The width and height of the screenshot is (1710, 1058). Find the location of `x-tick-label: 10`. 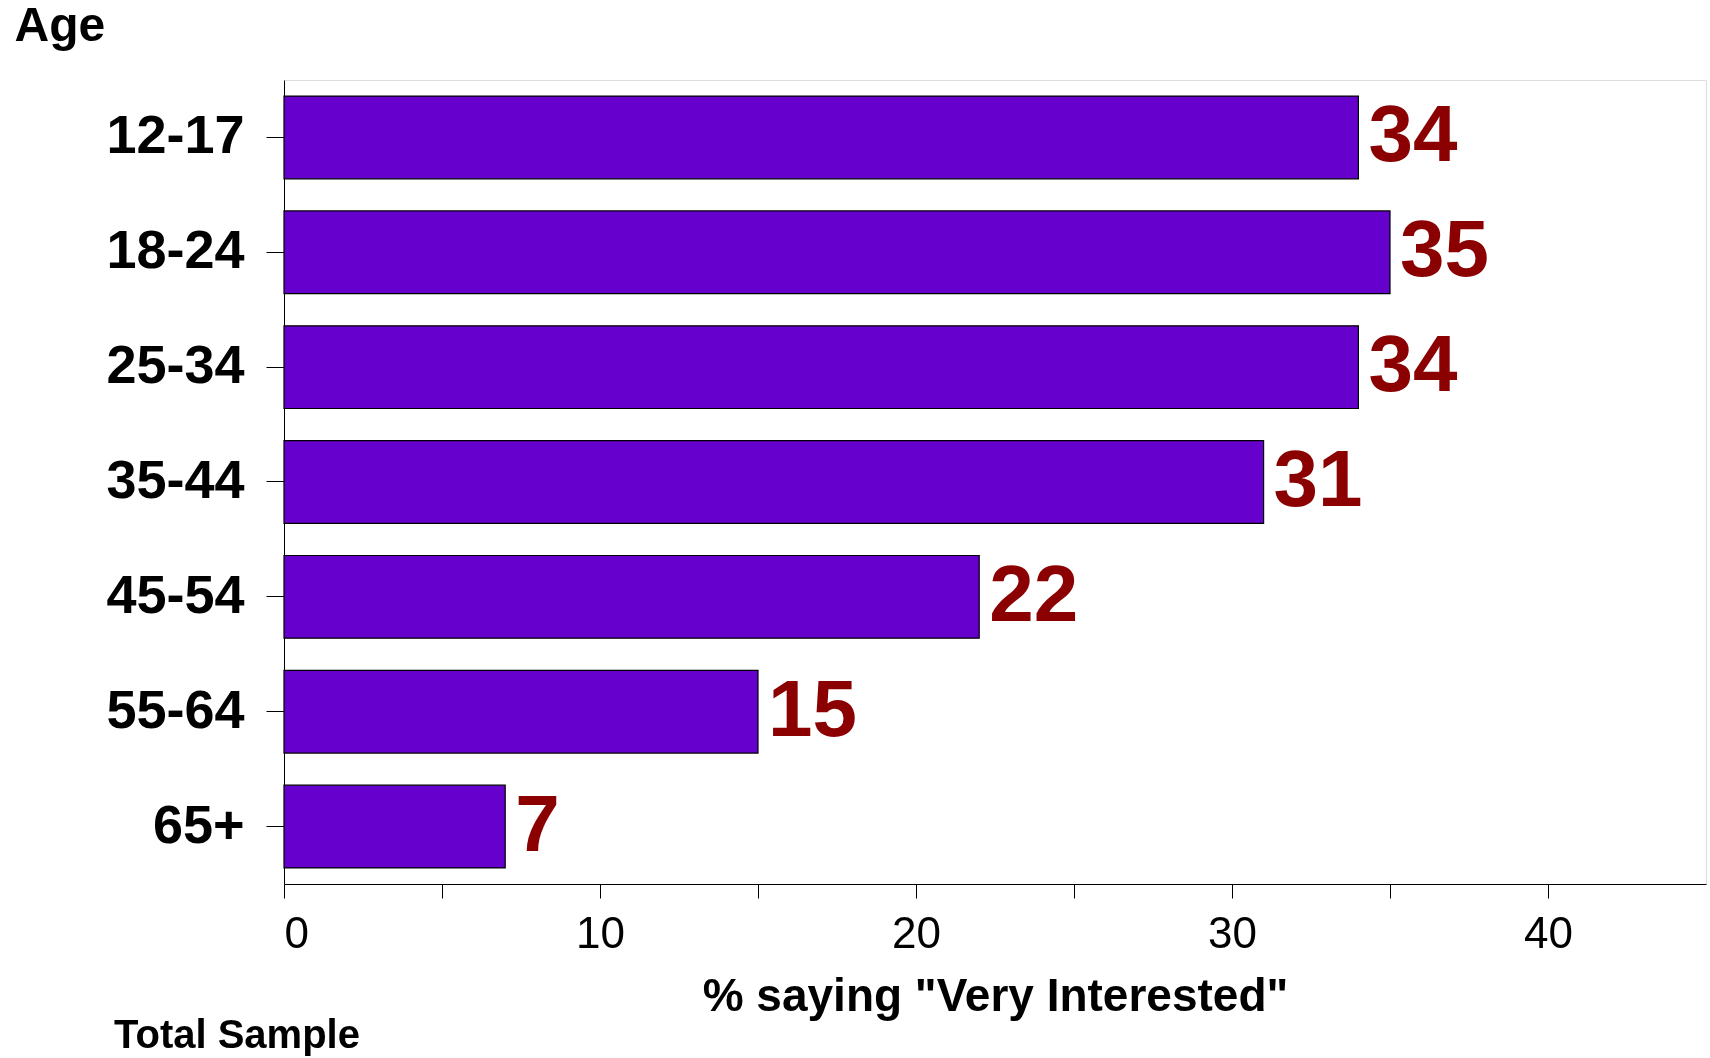

x-tick-label: 10 is located at coordinates (600, 932).